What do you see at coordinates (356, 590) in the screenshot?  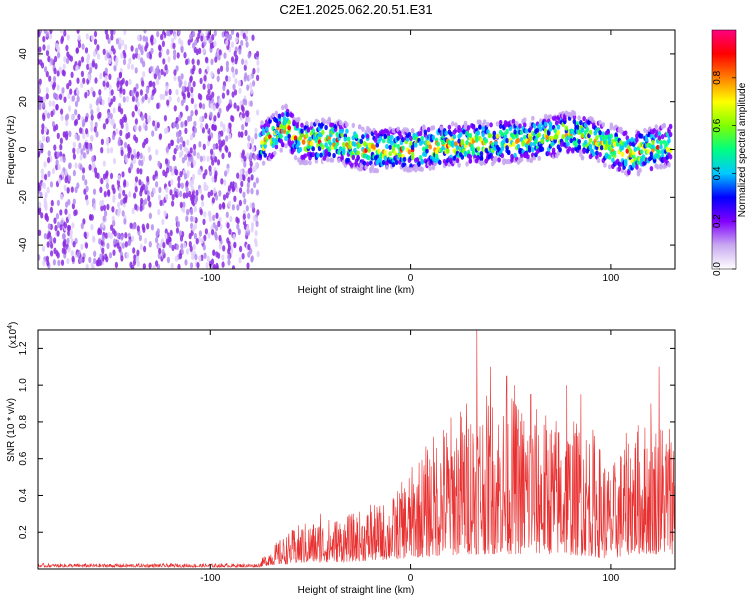 I see `snr-x-label: Height of straight line (km)` at bounding box center [356, 590].